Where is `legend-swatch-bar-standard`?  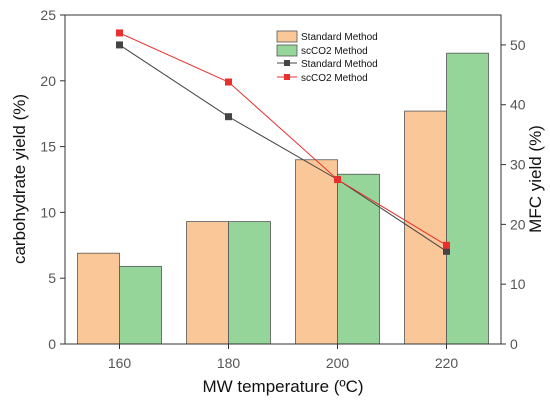 legend-swatch-bar-standard is located at coordinates (287, 36).